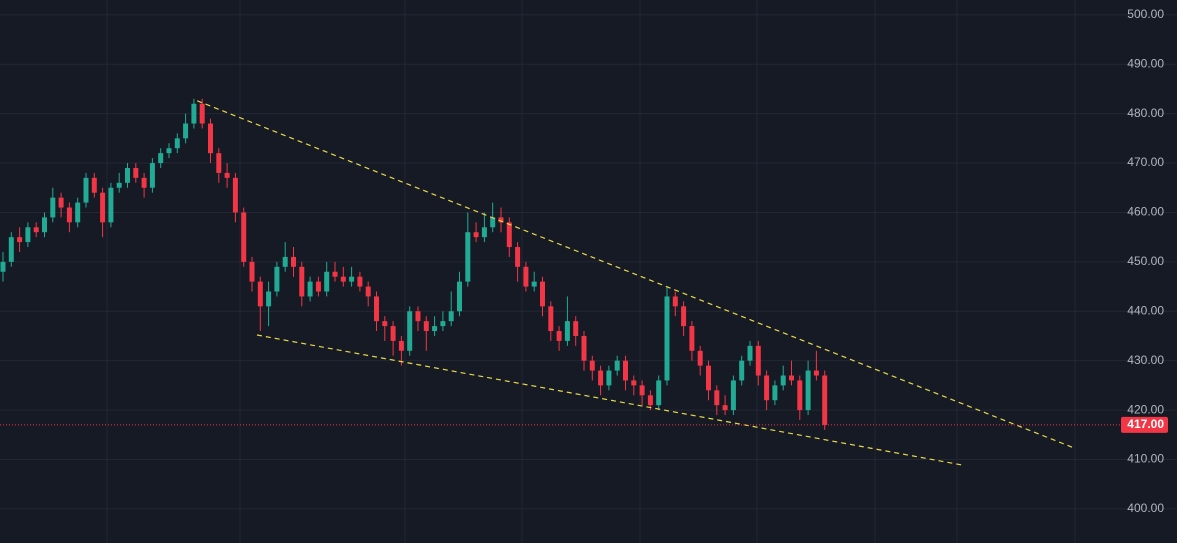  What do you see at coordinates (609, 400) in the screenshot?
I see `trendline` at bounding box center [609, 400].